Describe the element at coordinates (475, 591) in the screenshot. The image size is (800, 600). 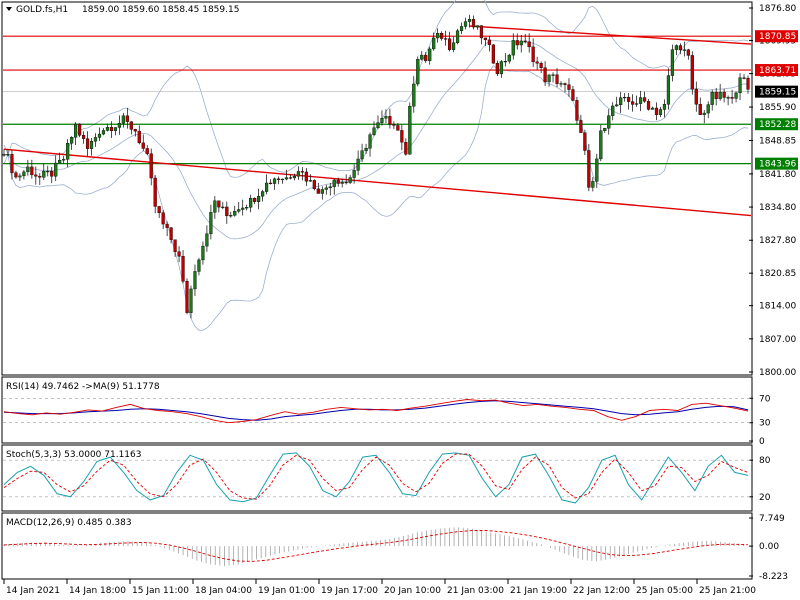
I see `time-tick-label: 21 Jan 03:00` at that location.